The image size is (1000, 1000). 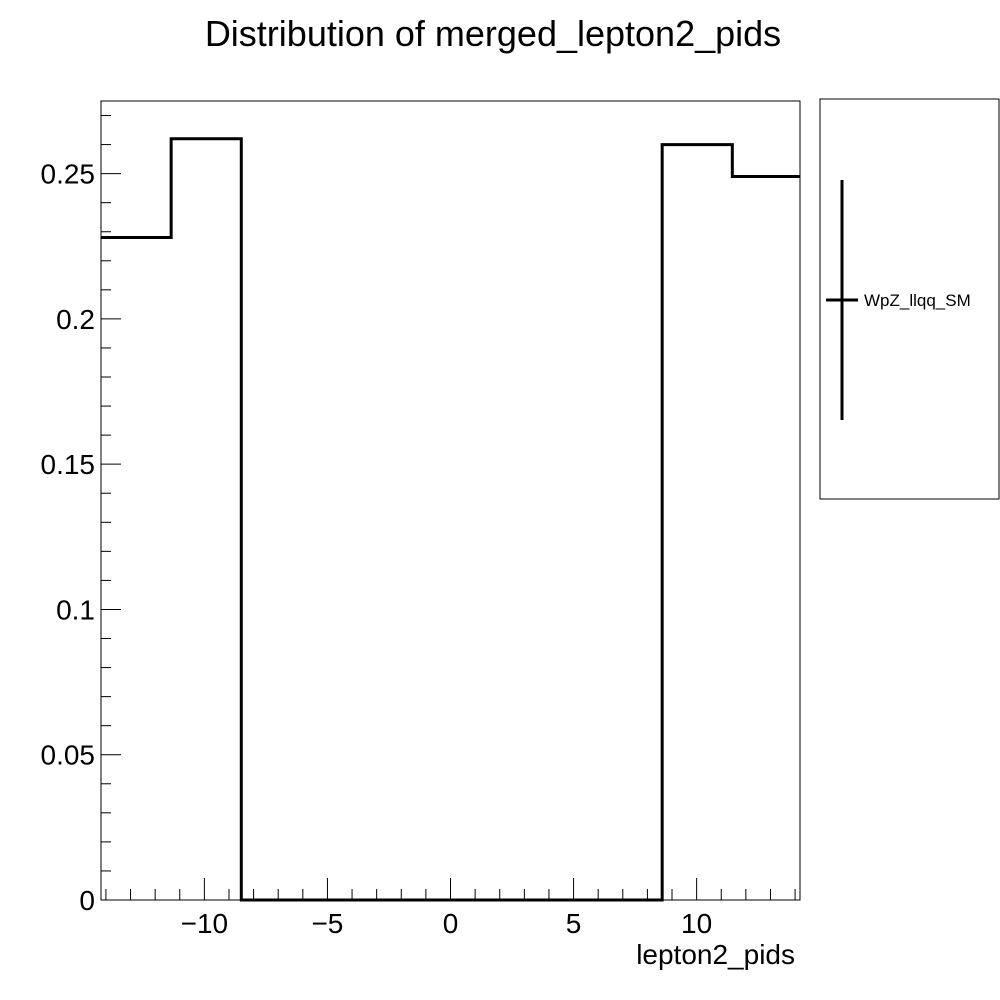 I want to click on legend: WpZ_llqq_SM, so click(x=909, y=299).